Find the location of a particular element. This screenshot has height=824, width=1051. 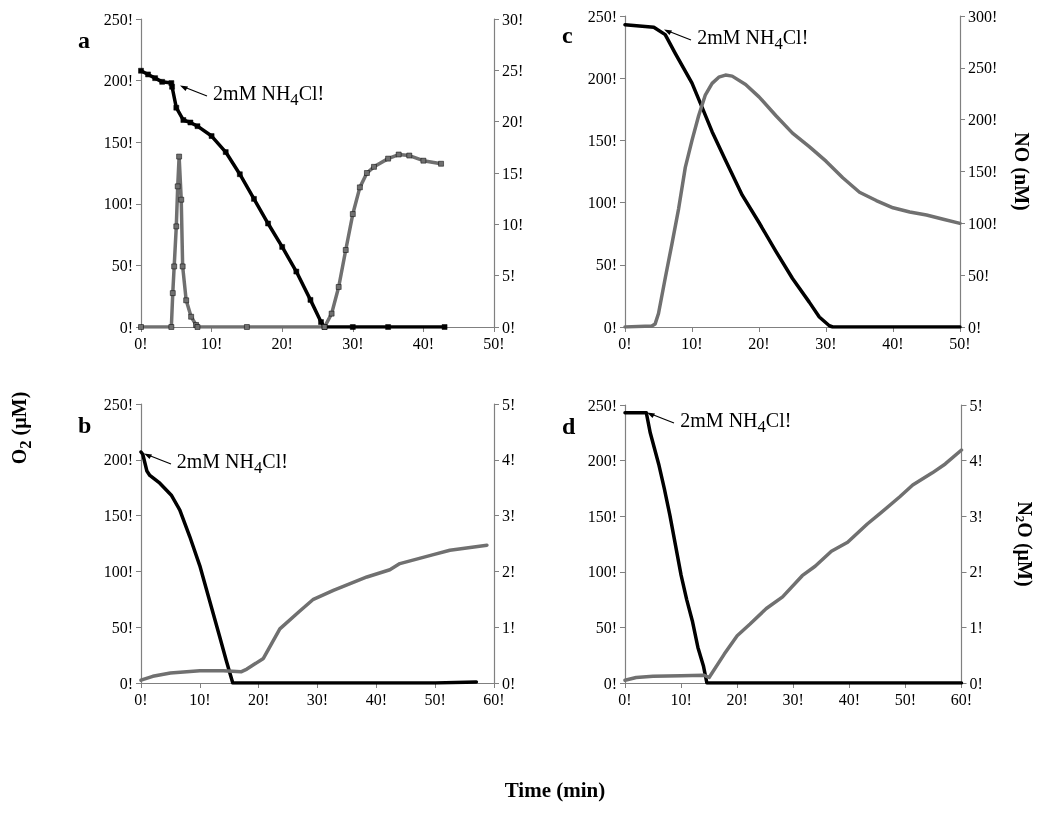

y2-tick-label: 15! is located at coordinates (513, 173).